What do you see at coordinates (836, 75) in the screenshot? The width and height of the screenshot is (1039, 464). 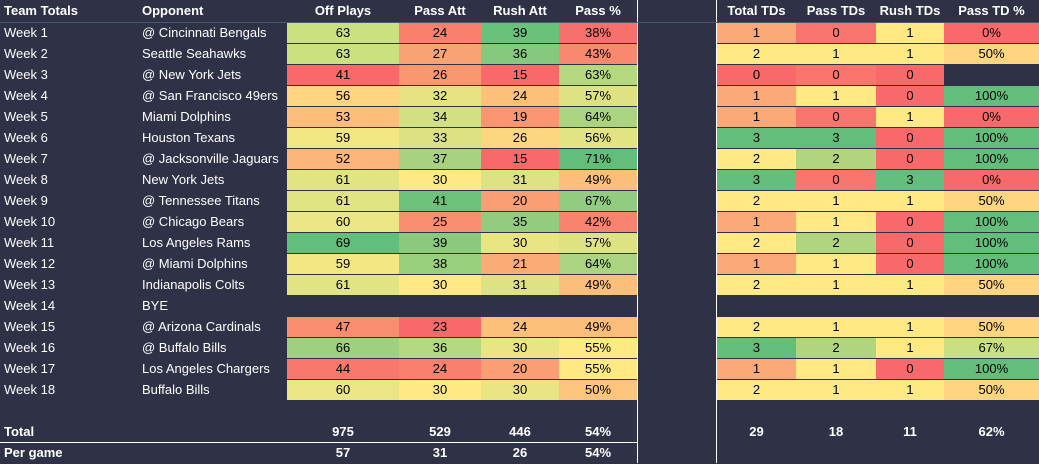 I see `stat-cell-pt: 0` at bounding box center [836, 75].